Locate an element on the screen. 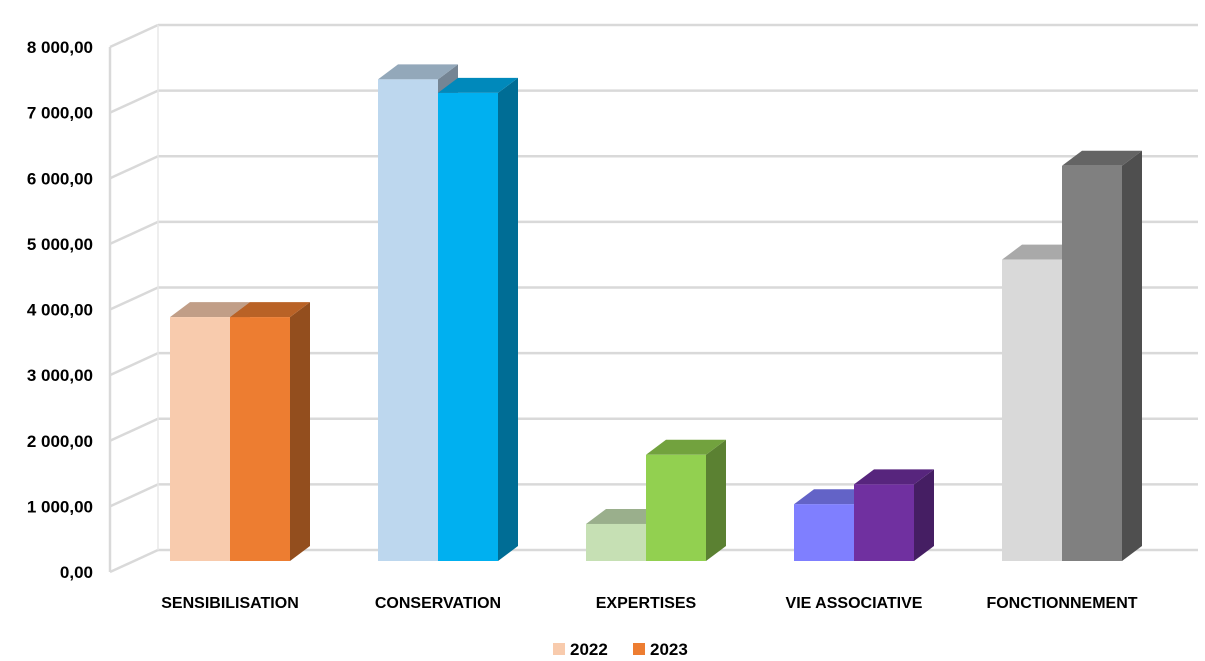  x-tick-label: VIE ASSOCIATIVE is located at coordinates (854, 603).